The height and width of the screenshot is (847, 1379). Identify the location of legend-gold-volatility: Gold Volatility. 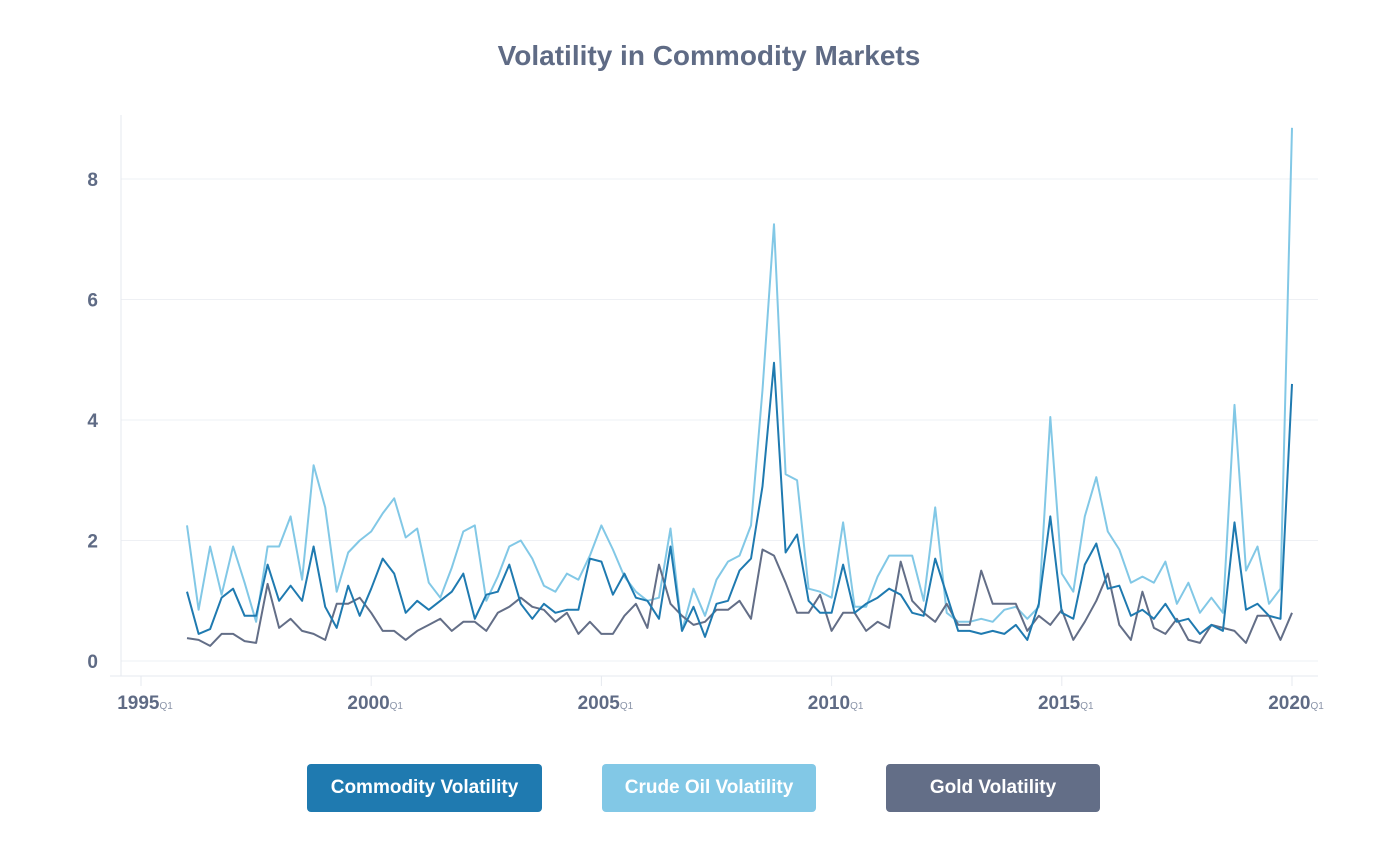
(993, 788).